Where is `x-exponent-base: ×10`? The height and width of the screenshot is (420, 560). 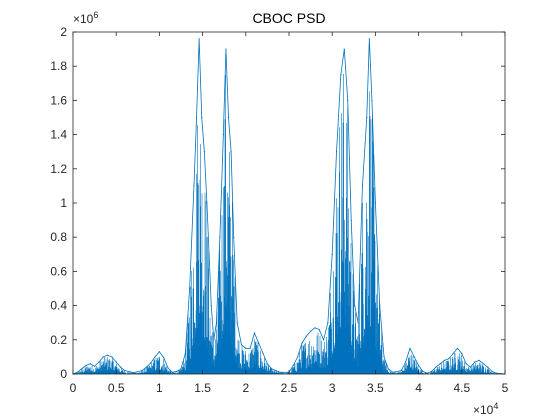 x-exponent-base: ×10 is located at coordinates (483, 410).